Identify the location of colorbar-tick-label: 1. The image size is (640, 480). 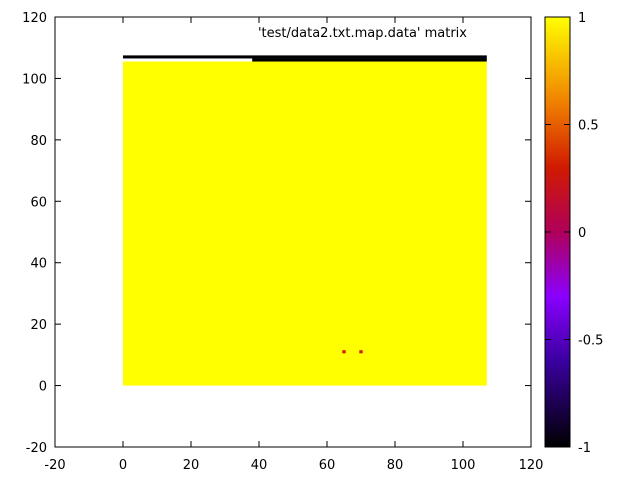
(582, 18).